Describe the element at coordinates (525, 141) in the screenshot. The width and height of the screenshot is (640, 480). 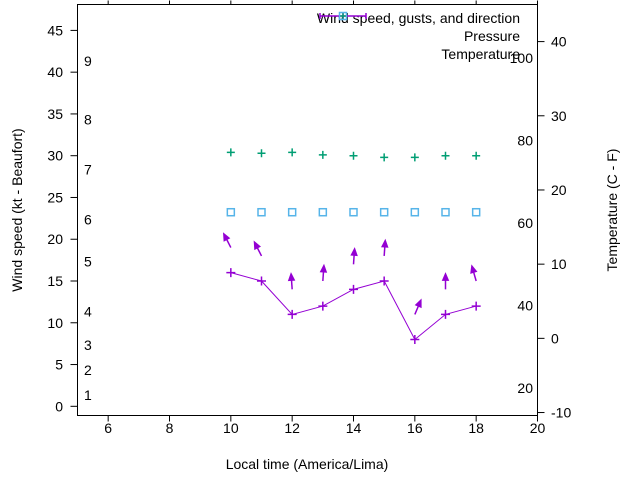
I see `fahrenheit-scale-label: 80` at that location.